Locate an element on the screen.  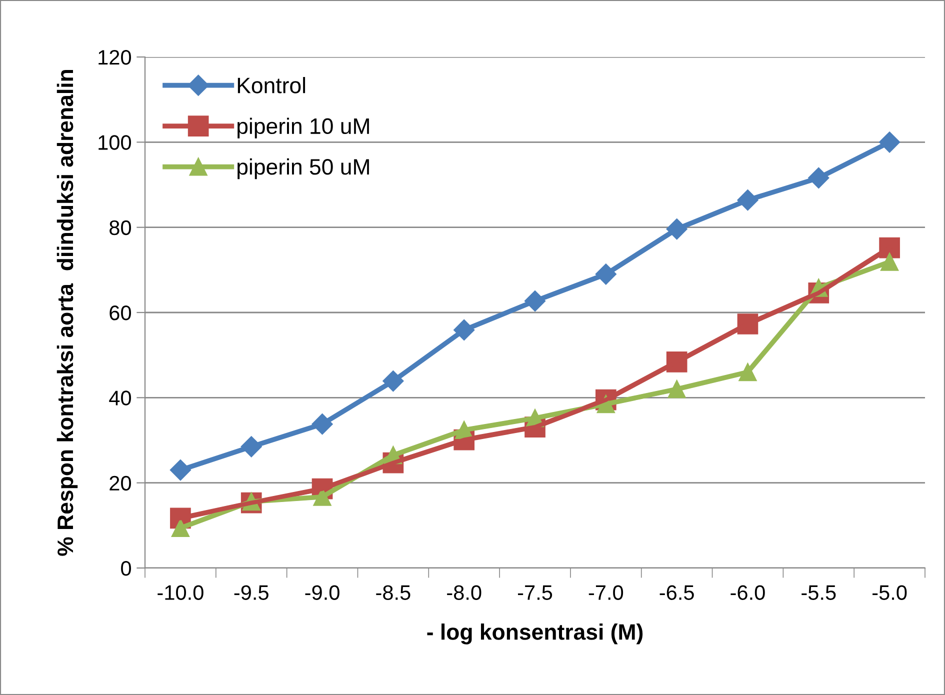
x-tick-label: -5.0 is located at coordinates (889, 592).